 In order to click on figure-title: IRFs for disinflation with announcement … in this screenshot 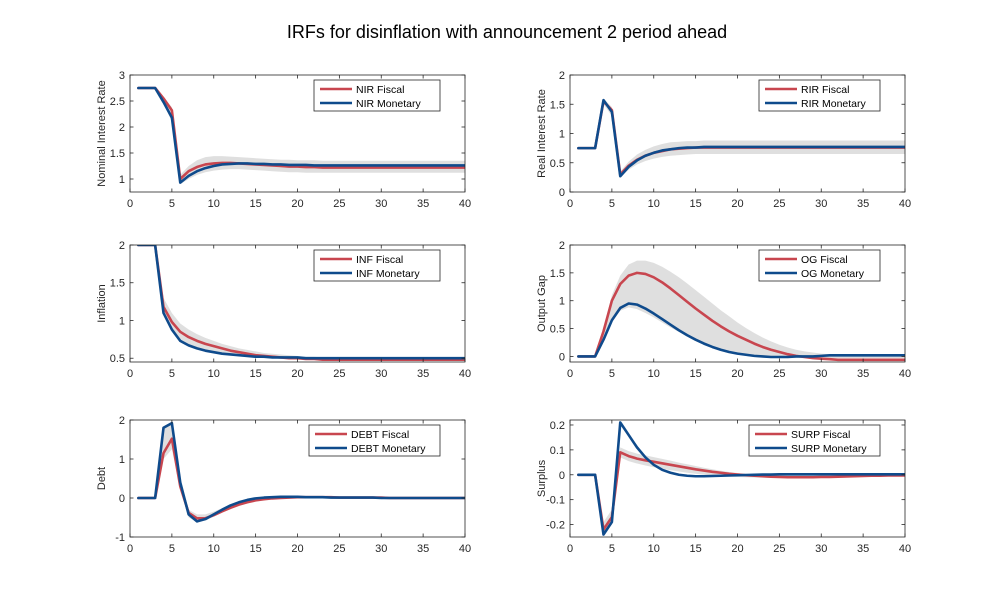, I will do `click(507, 32)`.